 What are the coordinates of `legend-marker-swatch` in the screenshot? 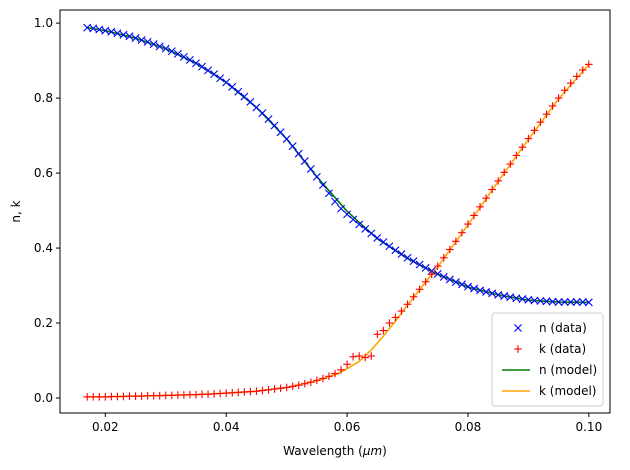 It's located at (518, 349).